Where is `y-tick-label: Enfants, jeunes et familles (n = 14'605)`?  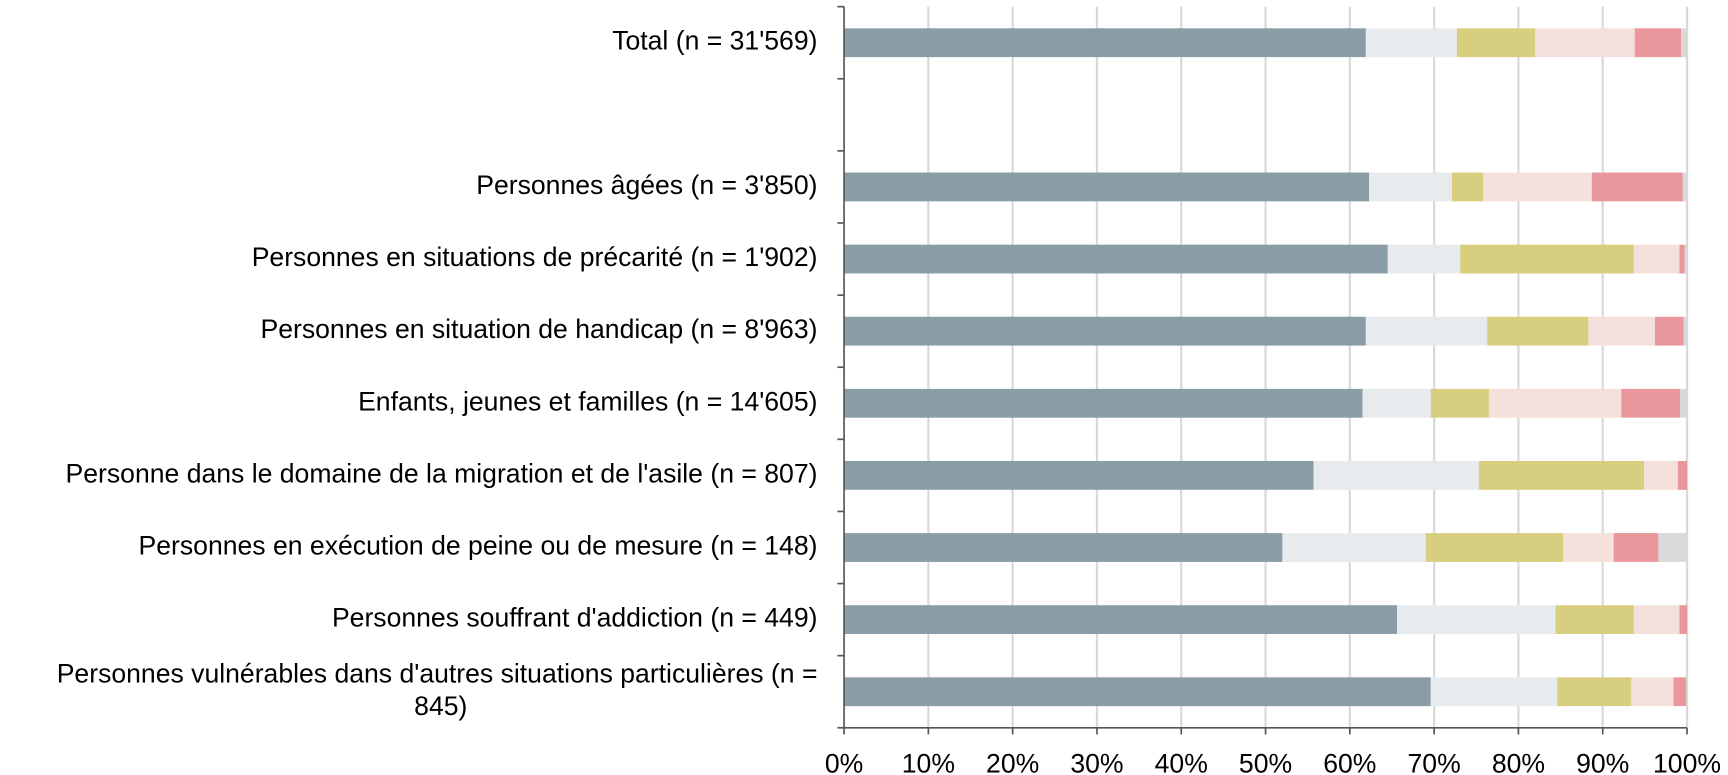 y-tick-label: Enfants, jeunes et familles (n = 14'605) is located at coordinates (587, 401).